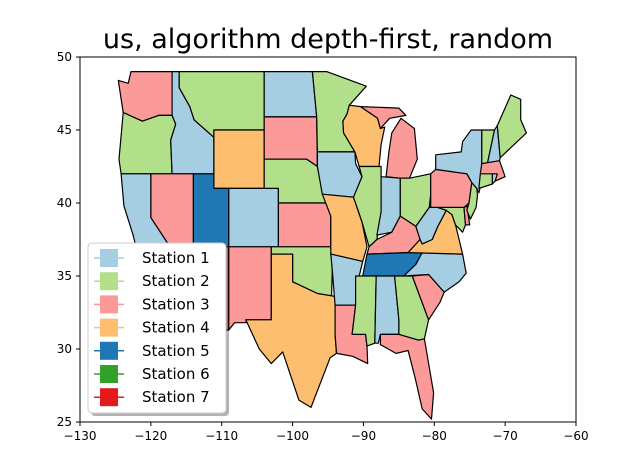 This screenshot has width=640, height=474. What do you see at coordinates (176, 397) in the screenshot?
I see `legend-label: Station 7` at bounding box center [176, 397].